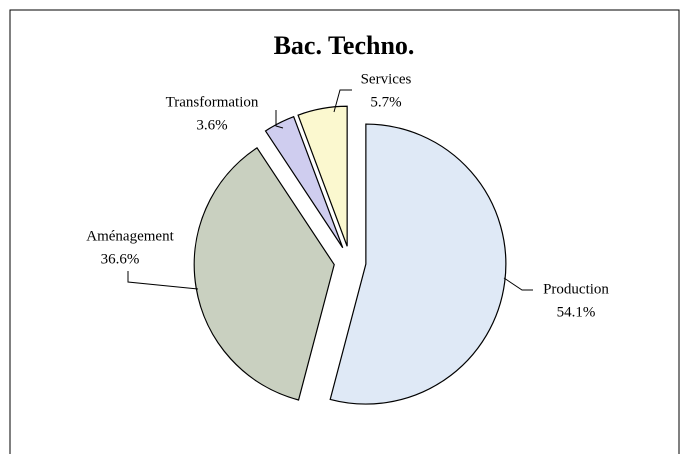 This screenshot has height=454, width=687. Describe the element at coordinates (576, 289) in the screenshot. I see `slice-label: Production` at that location.